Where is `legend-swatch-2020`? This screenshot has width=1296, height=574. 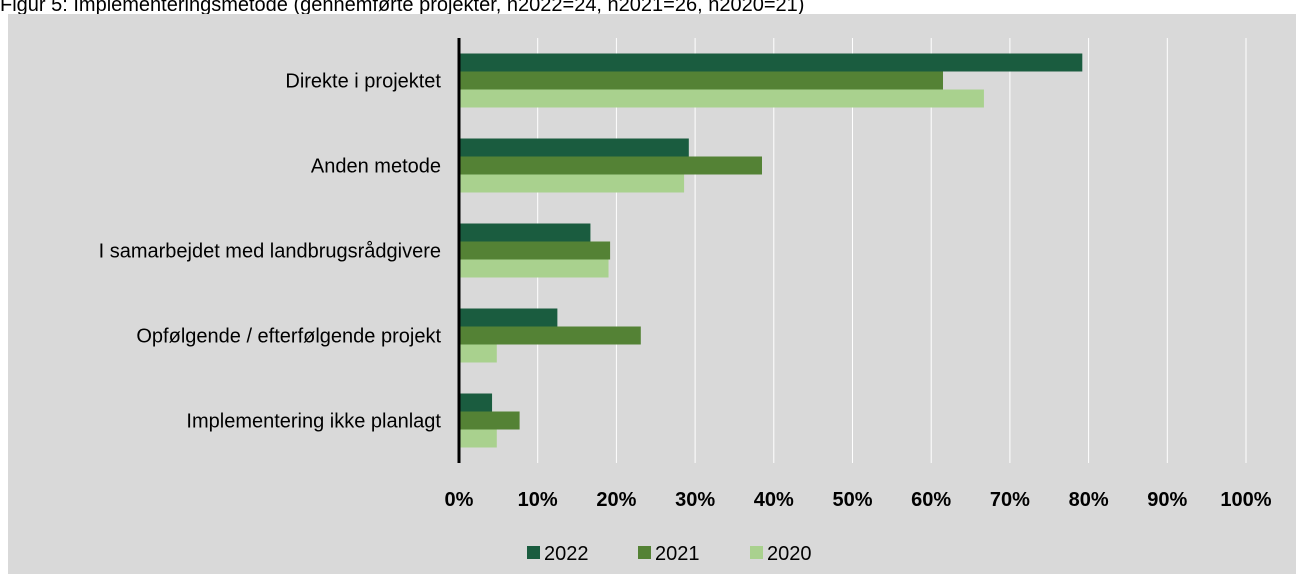 legend-swatch-2020 is located at coordinates (756, 552).